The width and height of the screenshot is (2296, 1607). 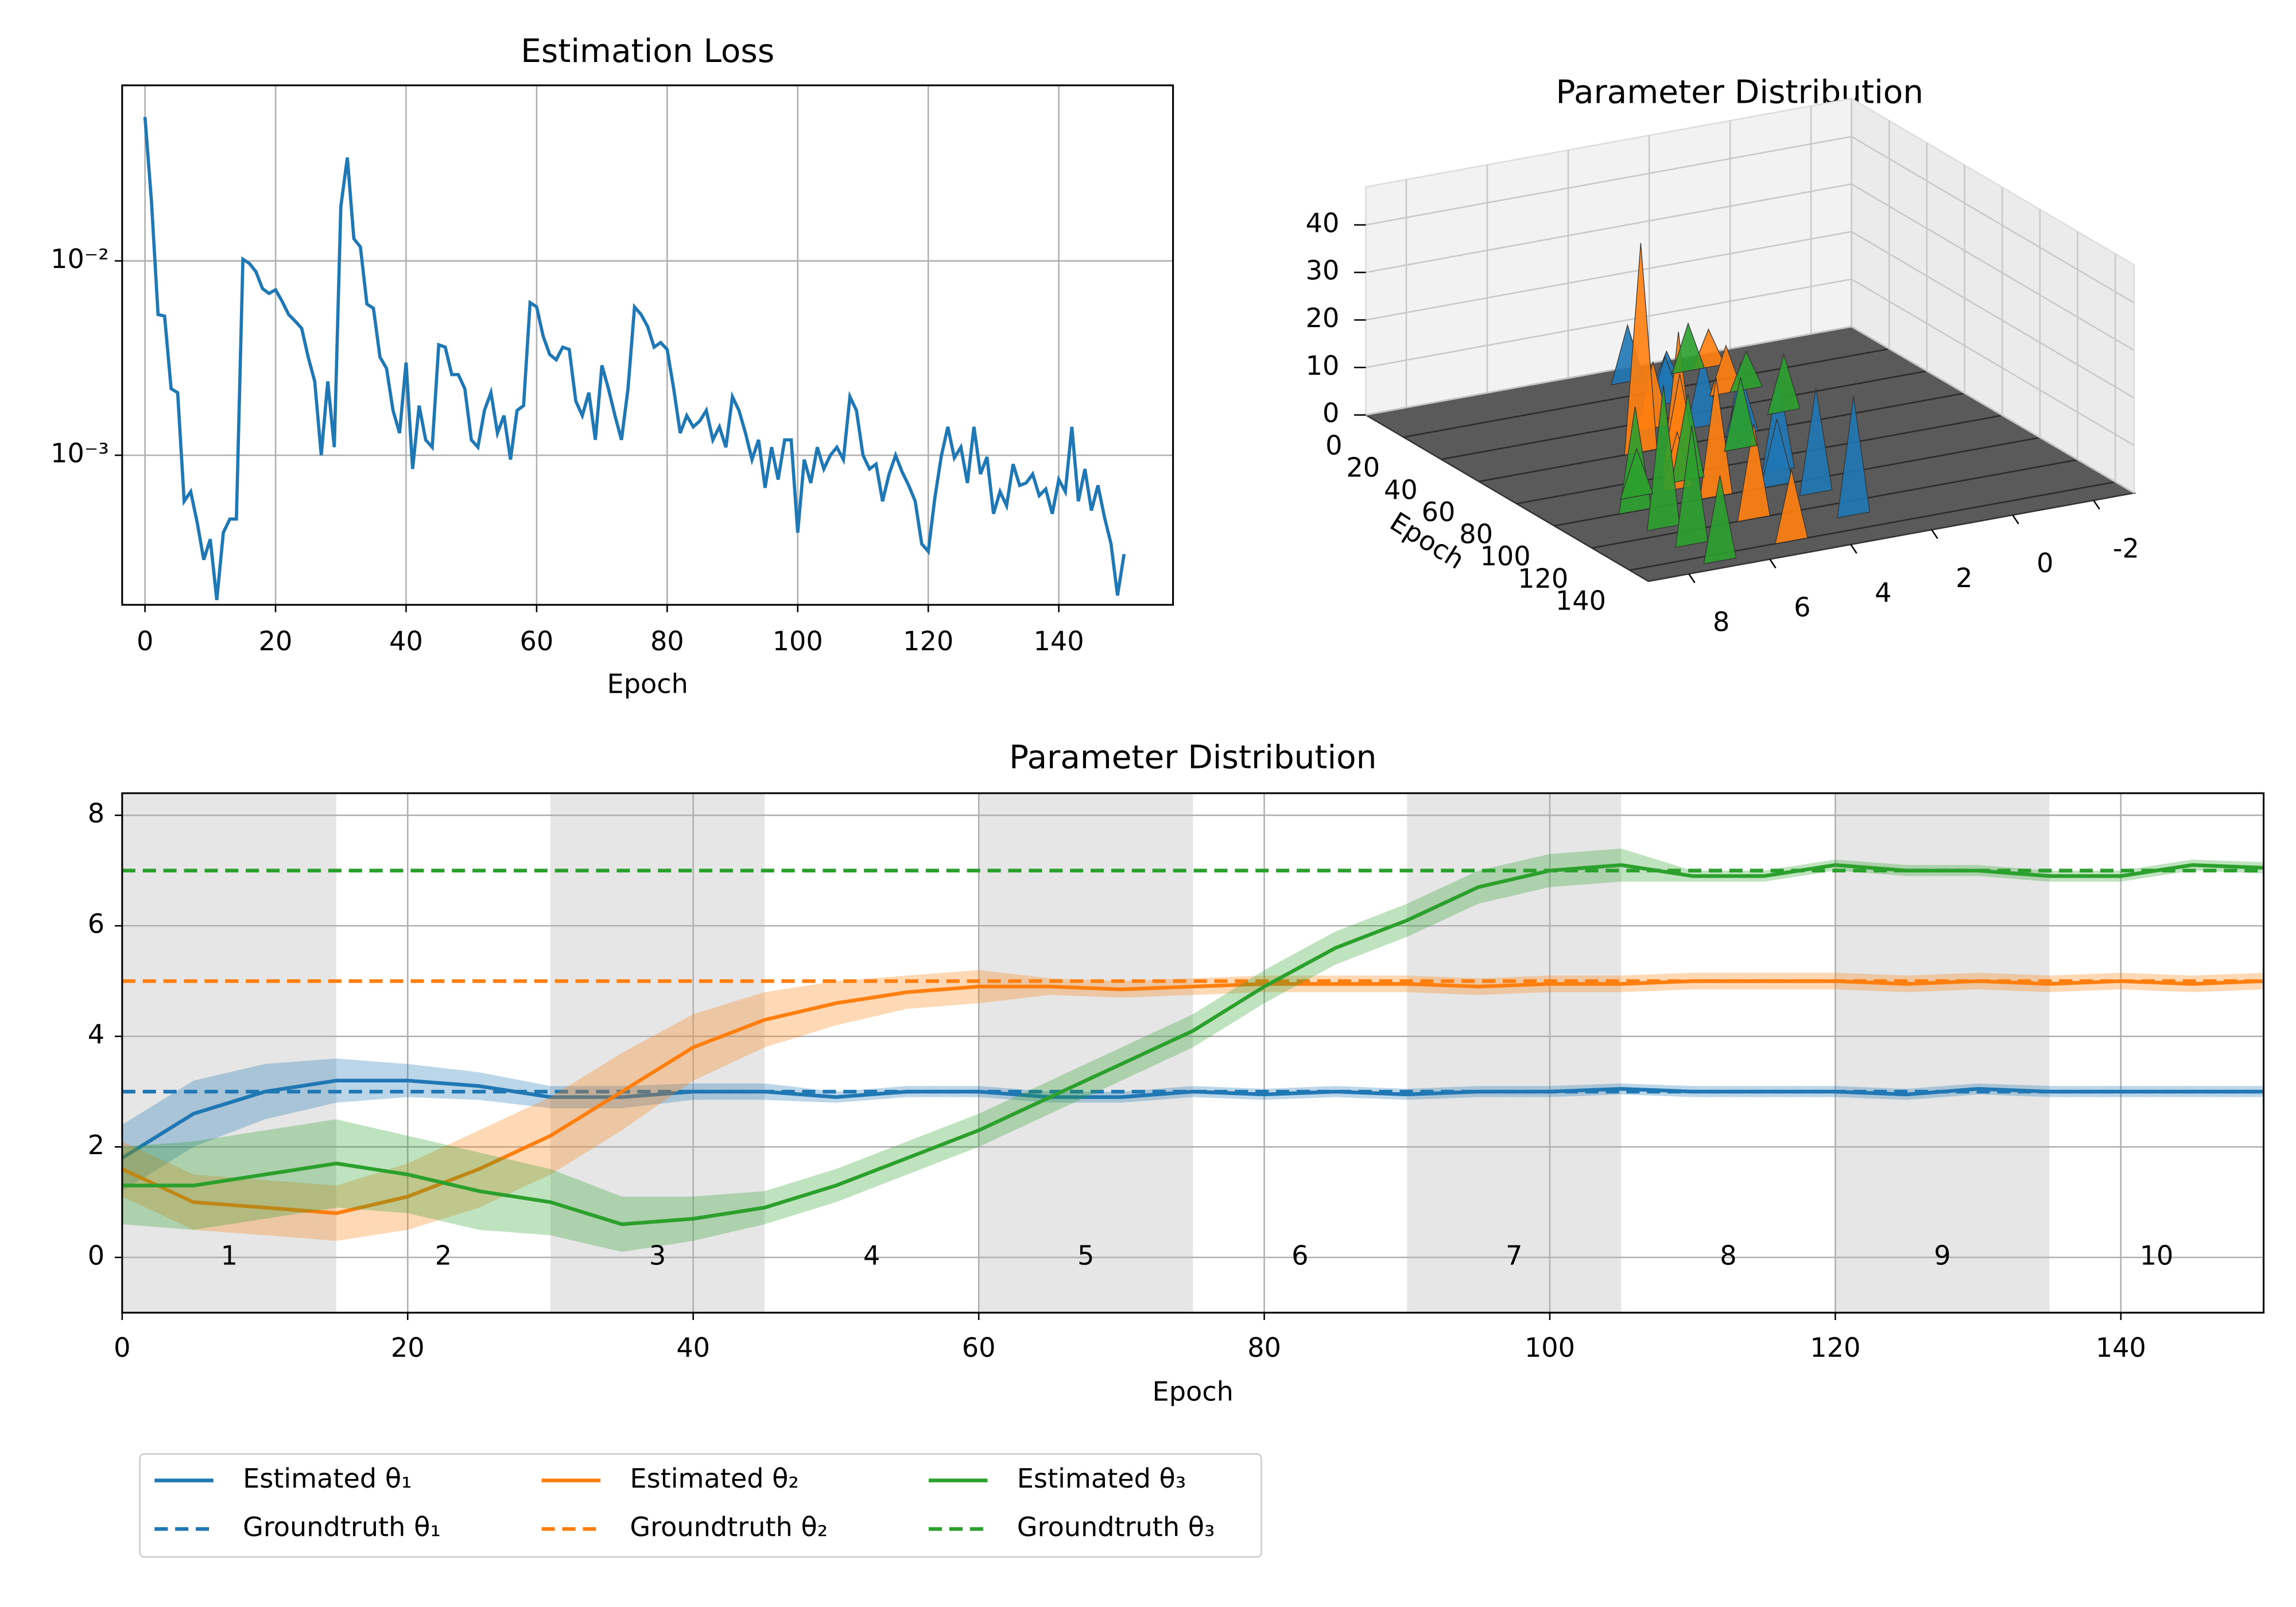 What do you see at coordinates (1323, 365) in the screenshot?
I see `z-tick-label: 10` at bounding box center [1323, 365].